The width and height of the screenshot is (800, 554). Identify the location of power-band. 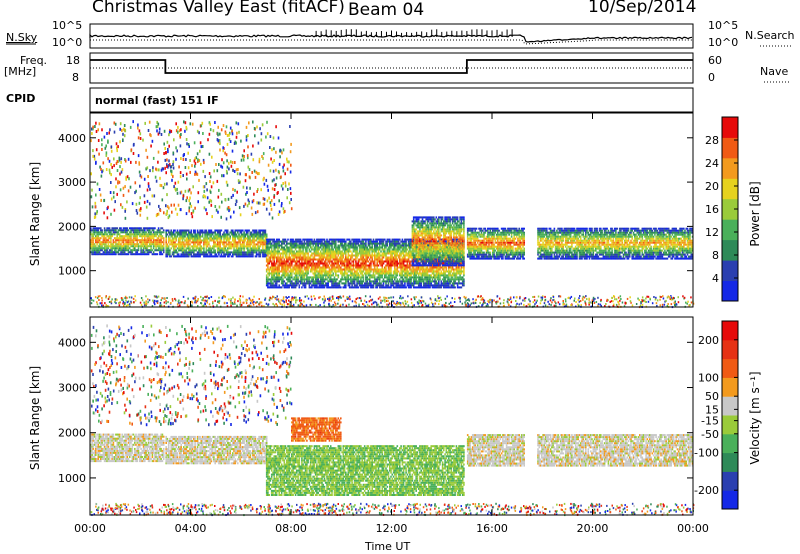
(127, 241).